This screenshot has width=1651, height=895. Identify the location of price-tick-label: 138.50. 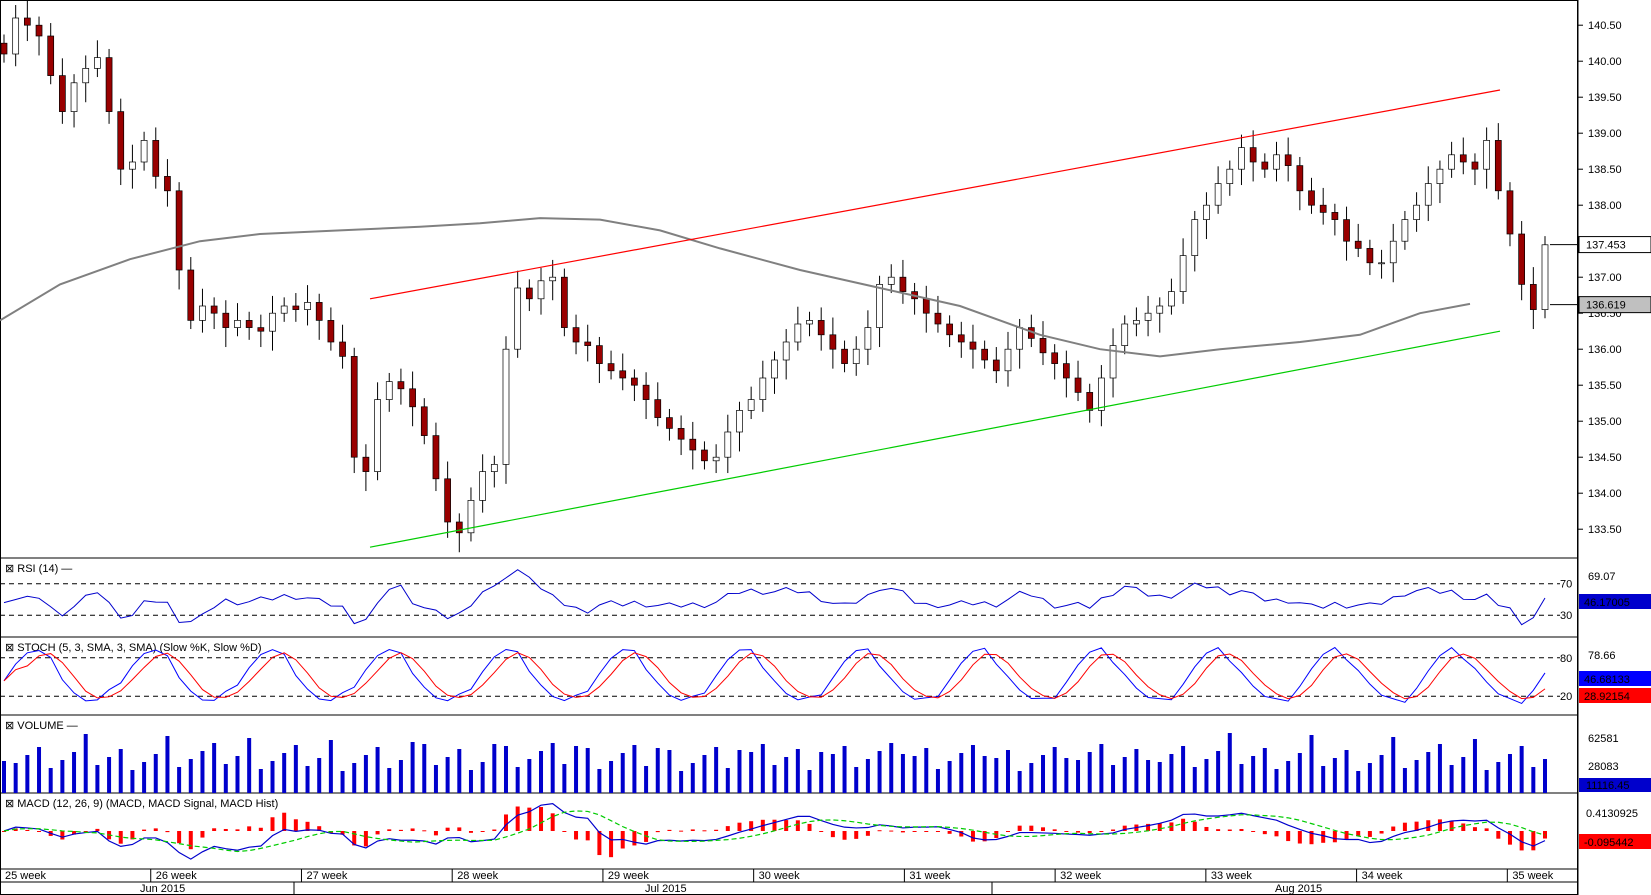
(1605, 170).